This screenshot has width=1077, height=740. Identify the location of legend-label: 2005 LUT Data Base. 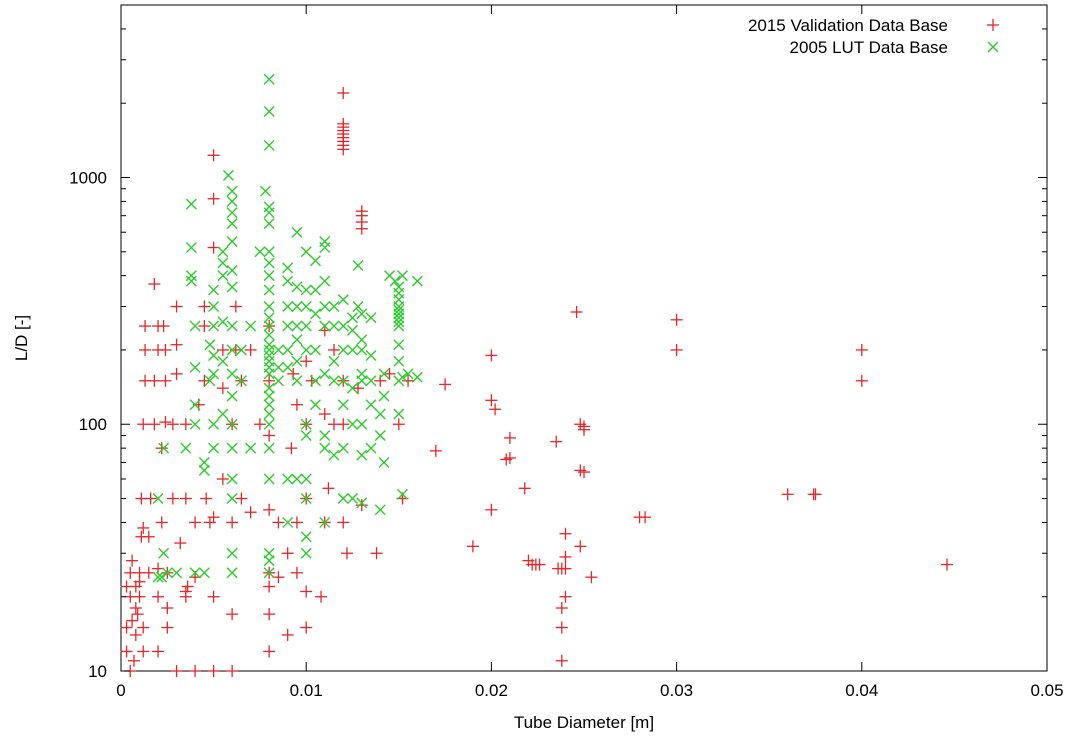
(869, 47).